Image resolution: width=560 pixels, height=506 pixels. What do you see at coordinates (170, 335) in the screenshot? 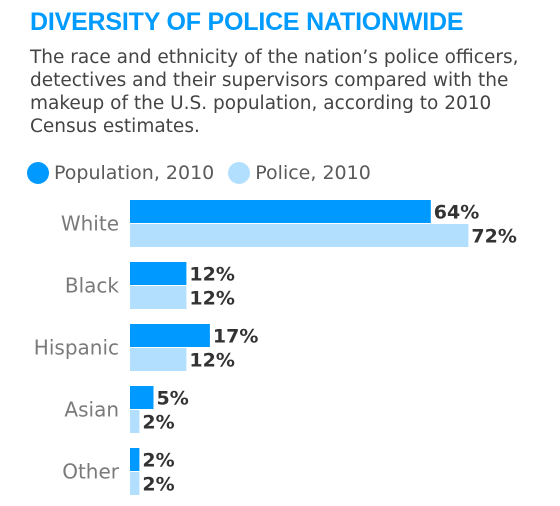
I see `bar-population-hispanic` at bounding box center [170, 335].